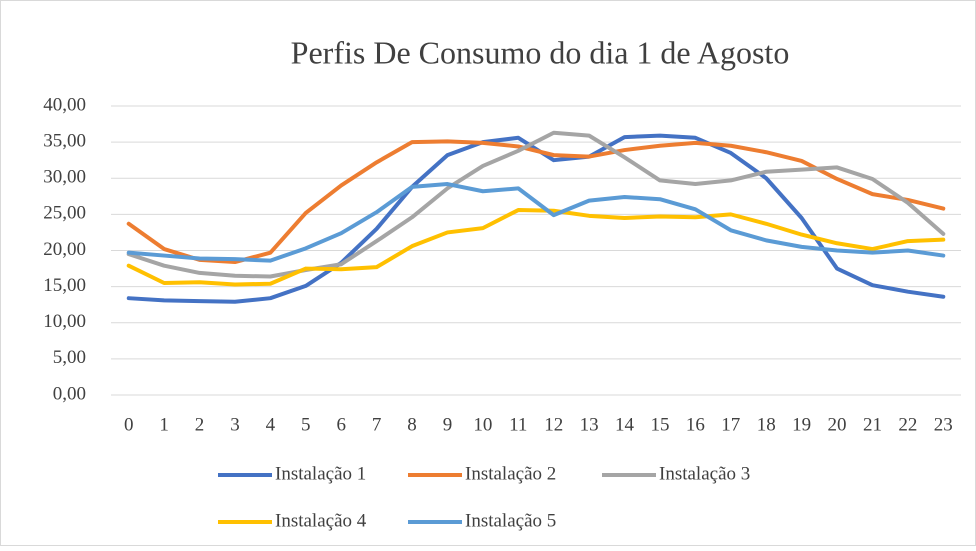 The width and height of the screenshot is (976, 551). I want to click on x-tick-label: 11, so click(518, 424).